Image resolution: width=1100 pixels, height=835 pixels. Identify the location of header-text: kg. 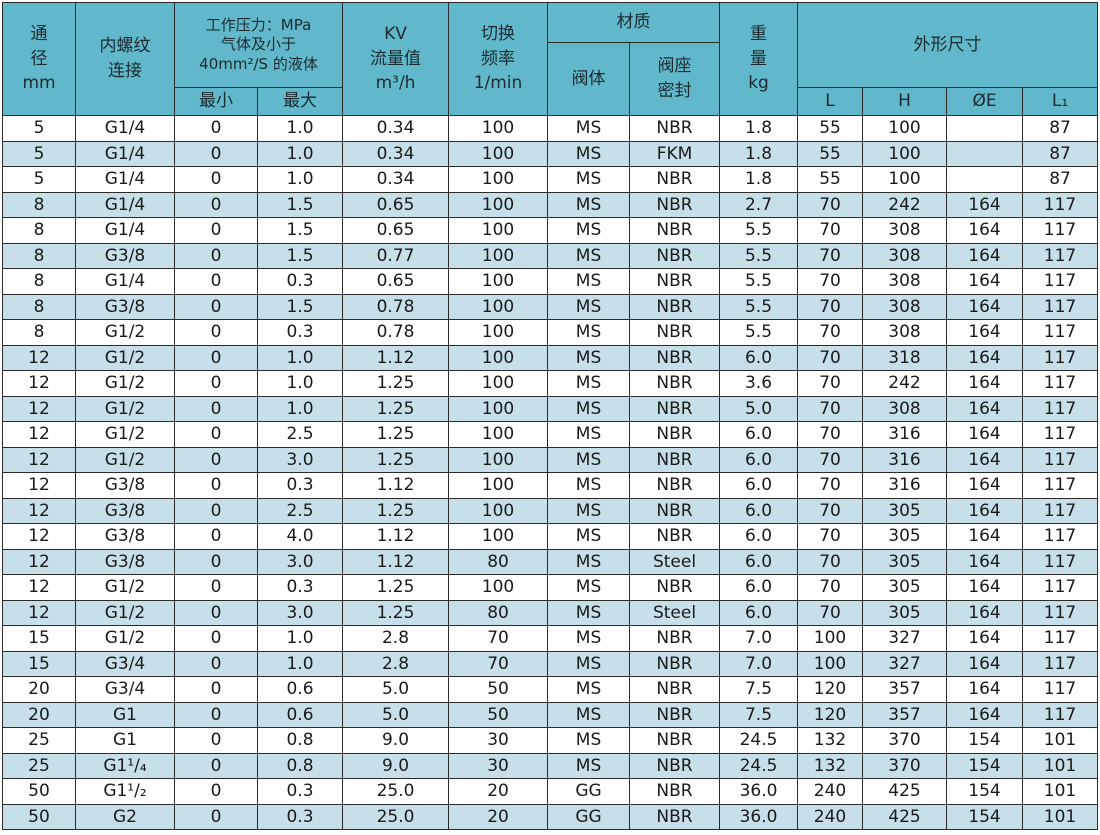
(758, 83).